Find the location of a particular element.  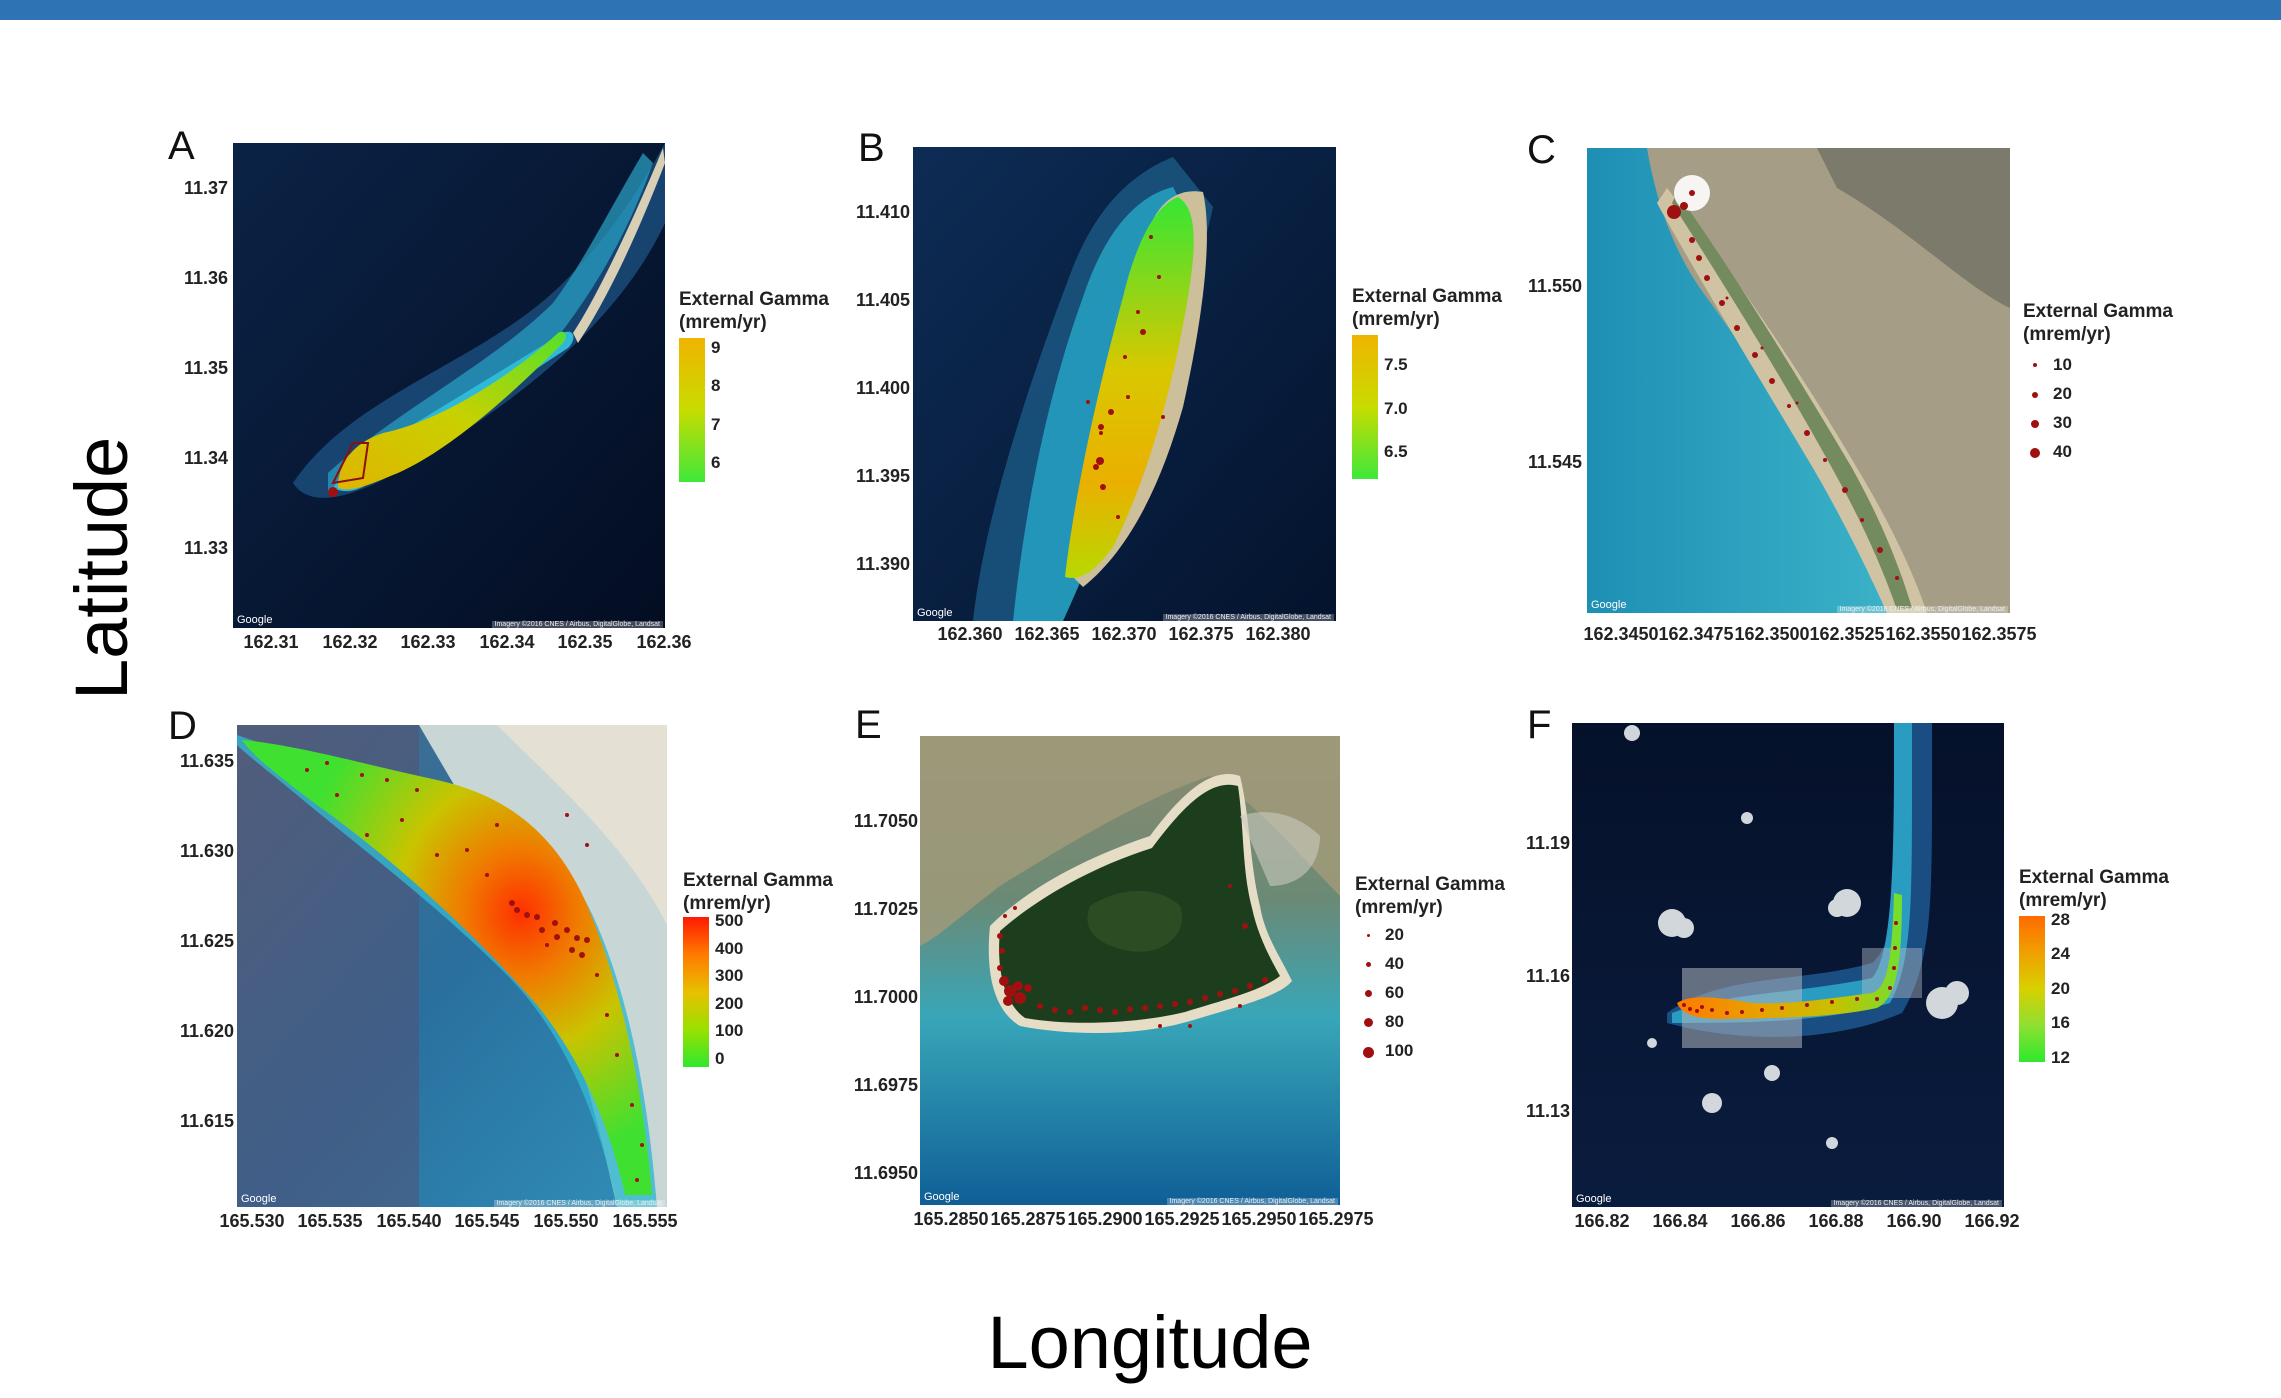

y-tick-label: 11.625 is located at coordinates (206, 941).